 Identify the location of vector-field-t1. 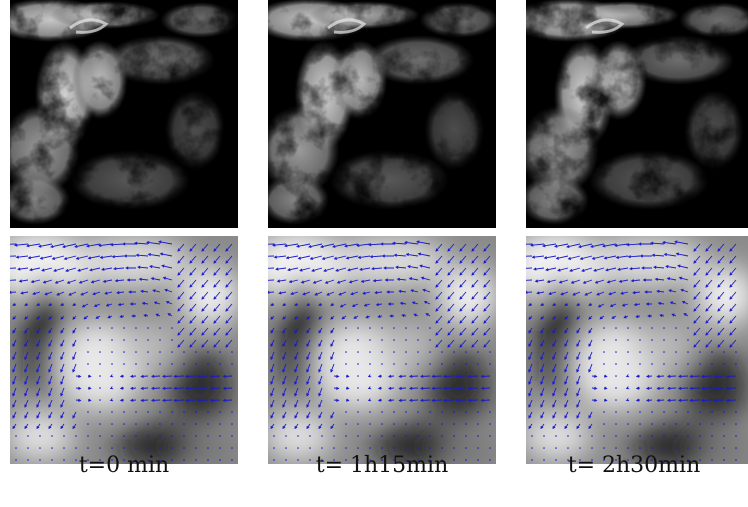
(382, 350).